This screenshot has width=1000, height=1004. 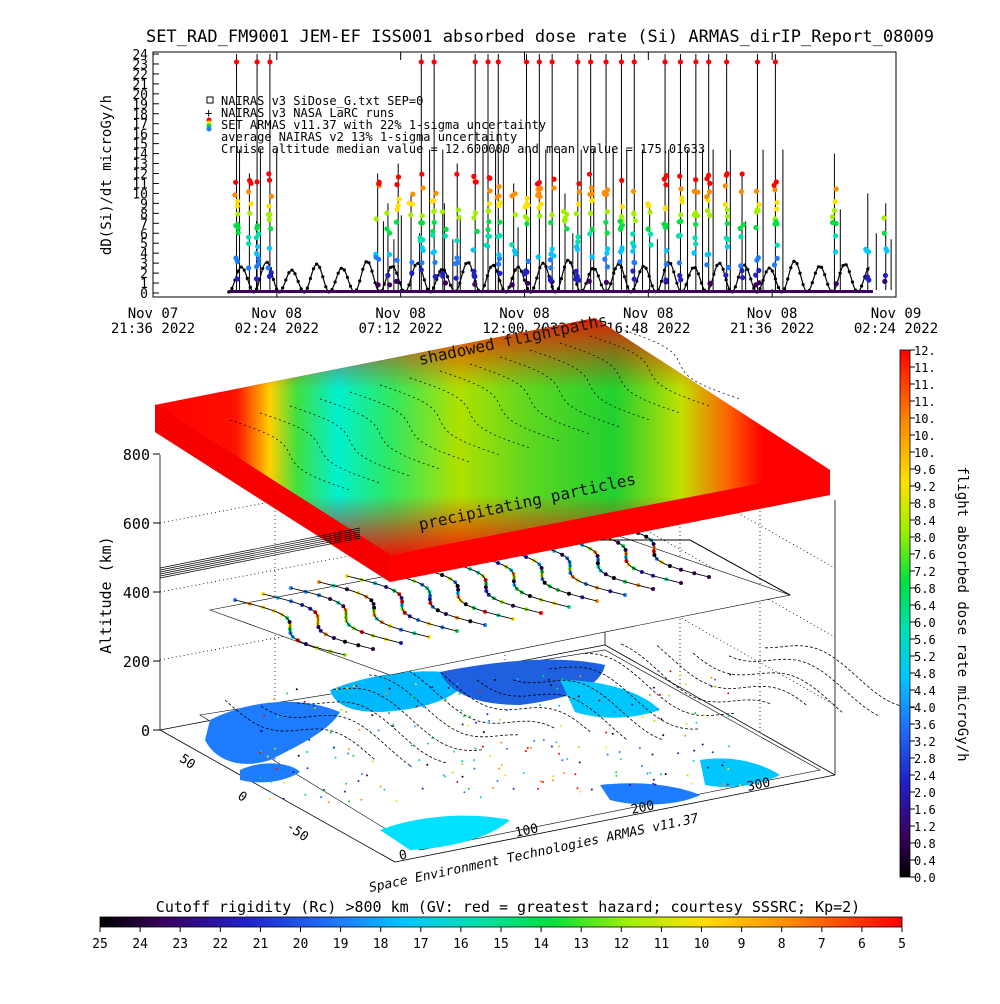 I want to click on colorbar-tick-label: 6.8, so click(x=925, y=589).